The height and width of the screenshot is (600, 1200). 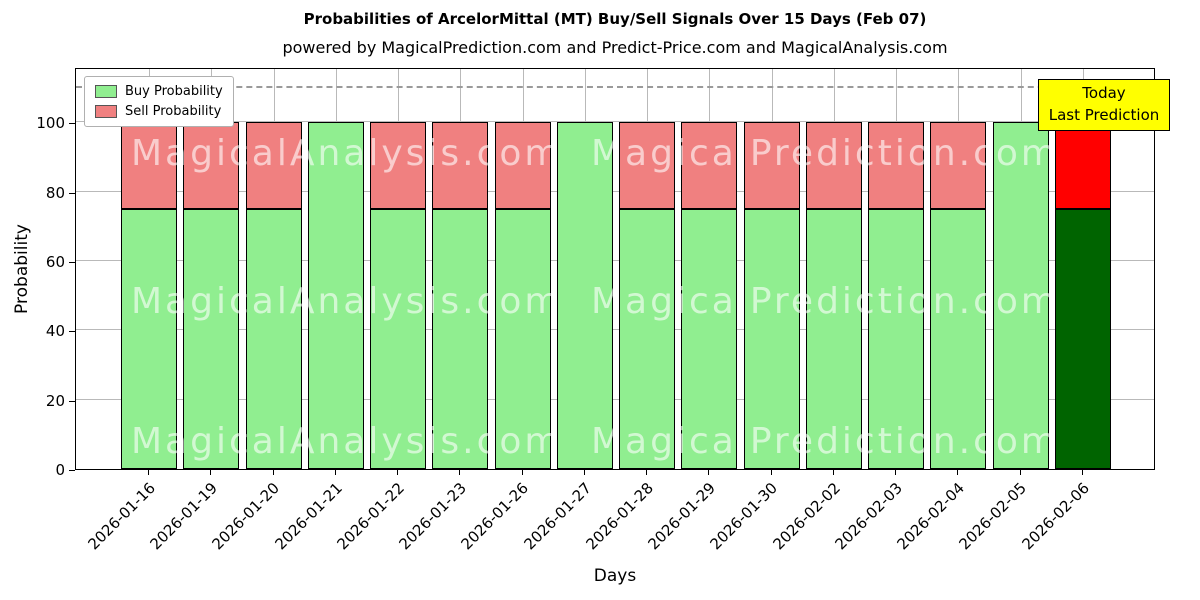 What do you see at coordinates (55, 331) in the screenshot?
I see `y-tick-label: 40` at bounding box center [55, 331].